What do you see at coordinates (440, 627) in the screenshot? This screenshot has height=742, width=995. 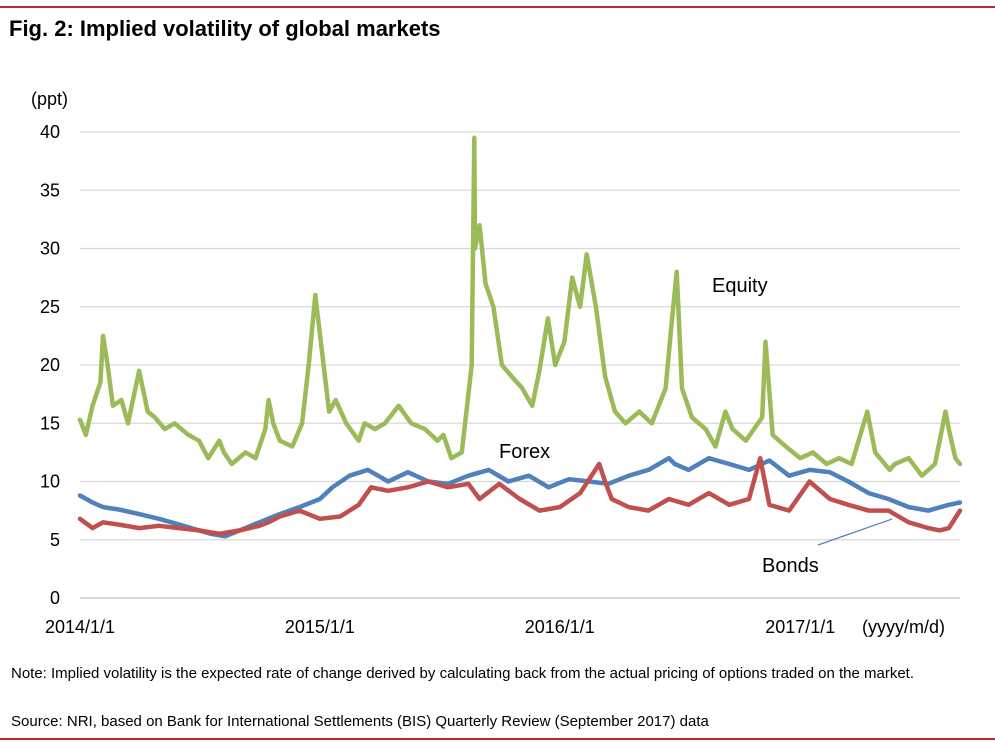 I see `x-tick-labels: 2014/1/1 2015/1/1 2016/1/1 2017/1/1` at bounding box center [440, 627].